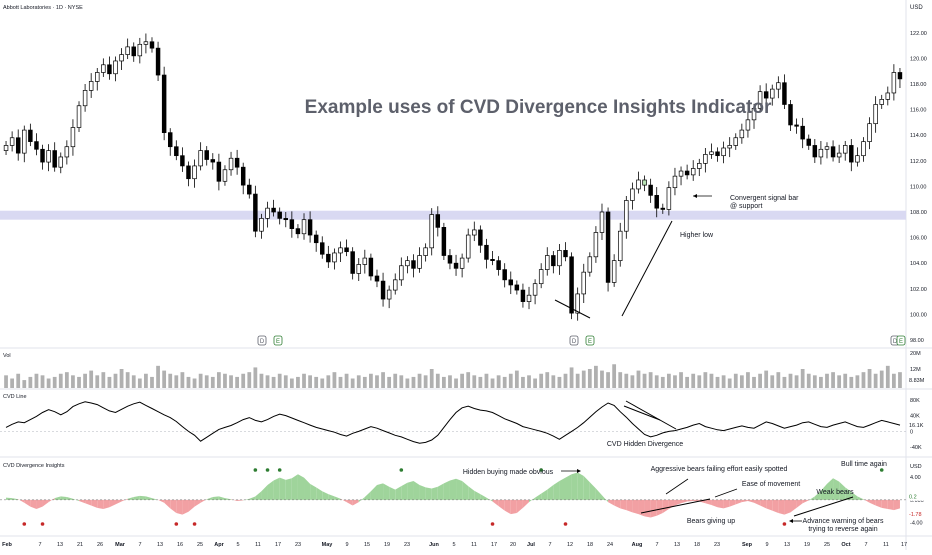 The image size is (932, 555). Describe the element at coordinates (677, 486) in the screenshot. I see `aggressive-bears-pointer` at that location.